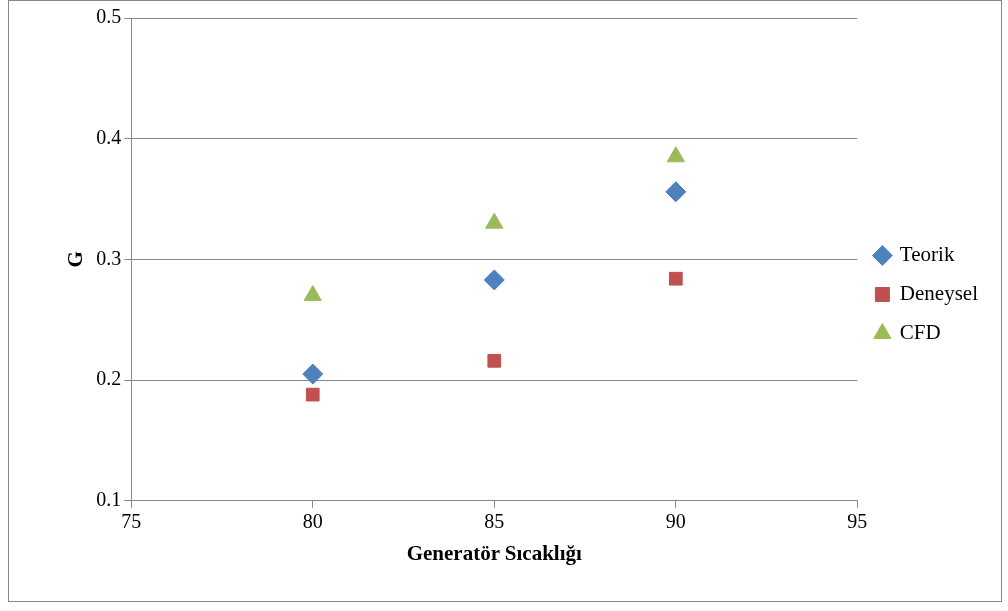 The height and width of the screenshot is (611, 1008). What do you see at coordinates (109, 499) in the screenshot?
I see `y-tick-label: 0.1` at bounding box center [109, 499].